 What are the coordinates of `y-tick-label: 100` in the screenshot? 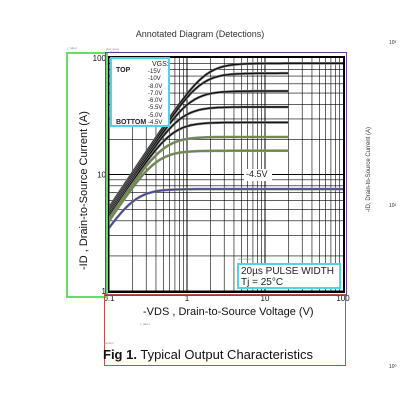 It's located at (100, 58).